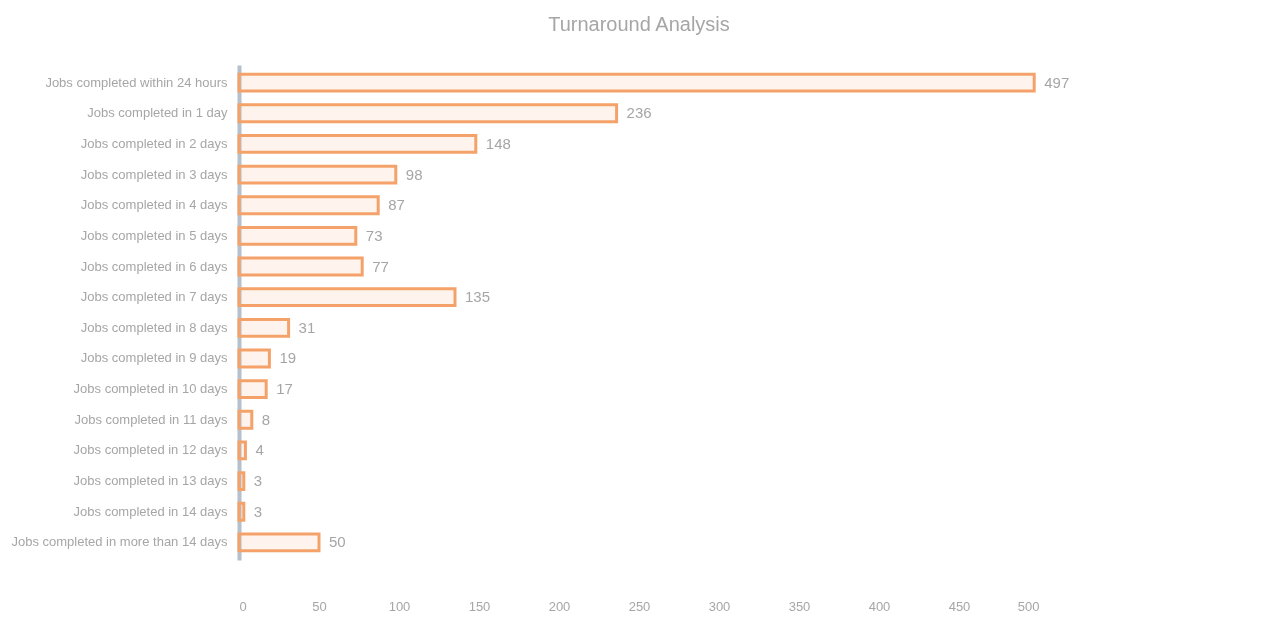 This screenshot has width=1272, height=637. Describe the element at coordinates (498, 143) in the screenshot. I see `data-label: 148` at that location.